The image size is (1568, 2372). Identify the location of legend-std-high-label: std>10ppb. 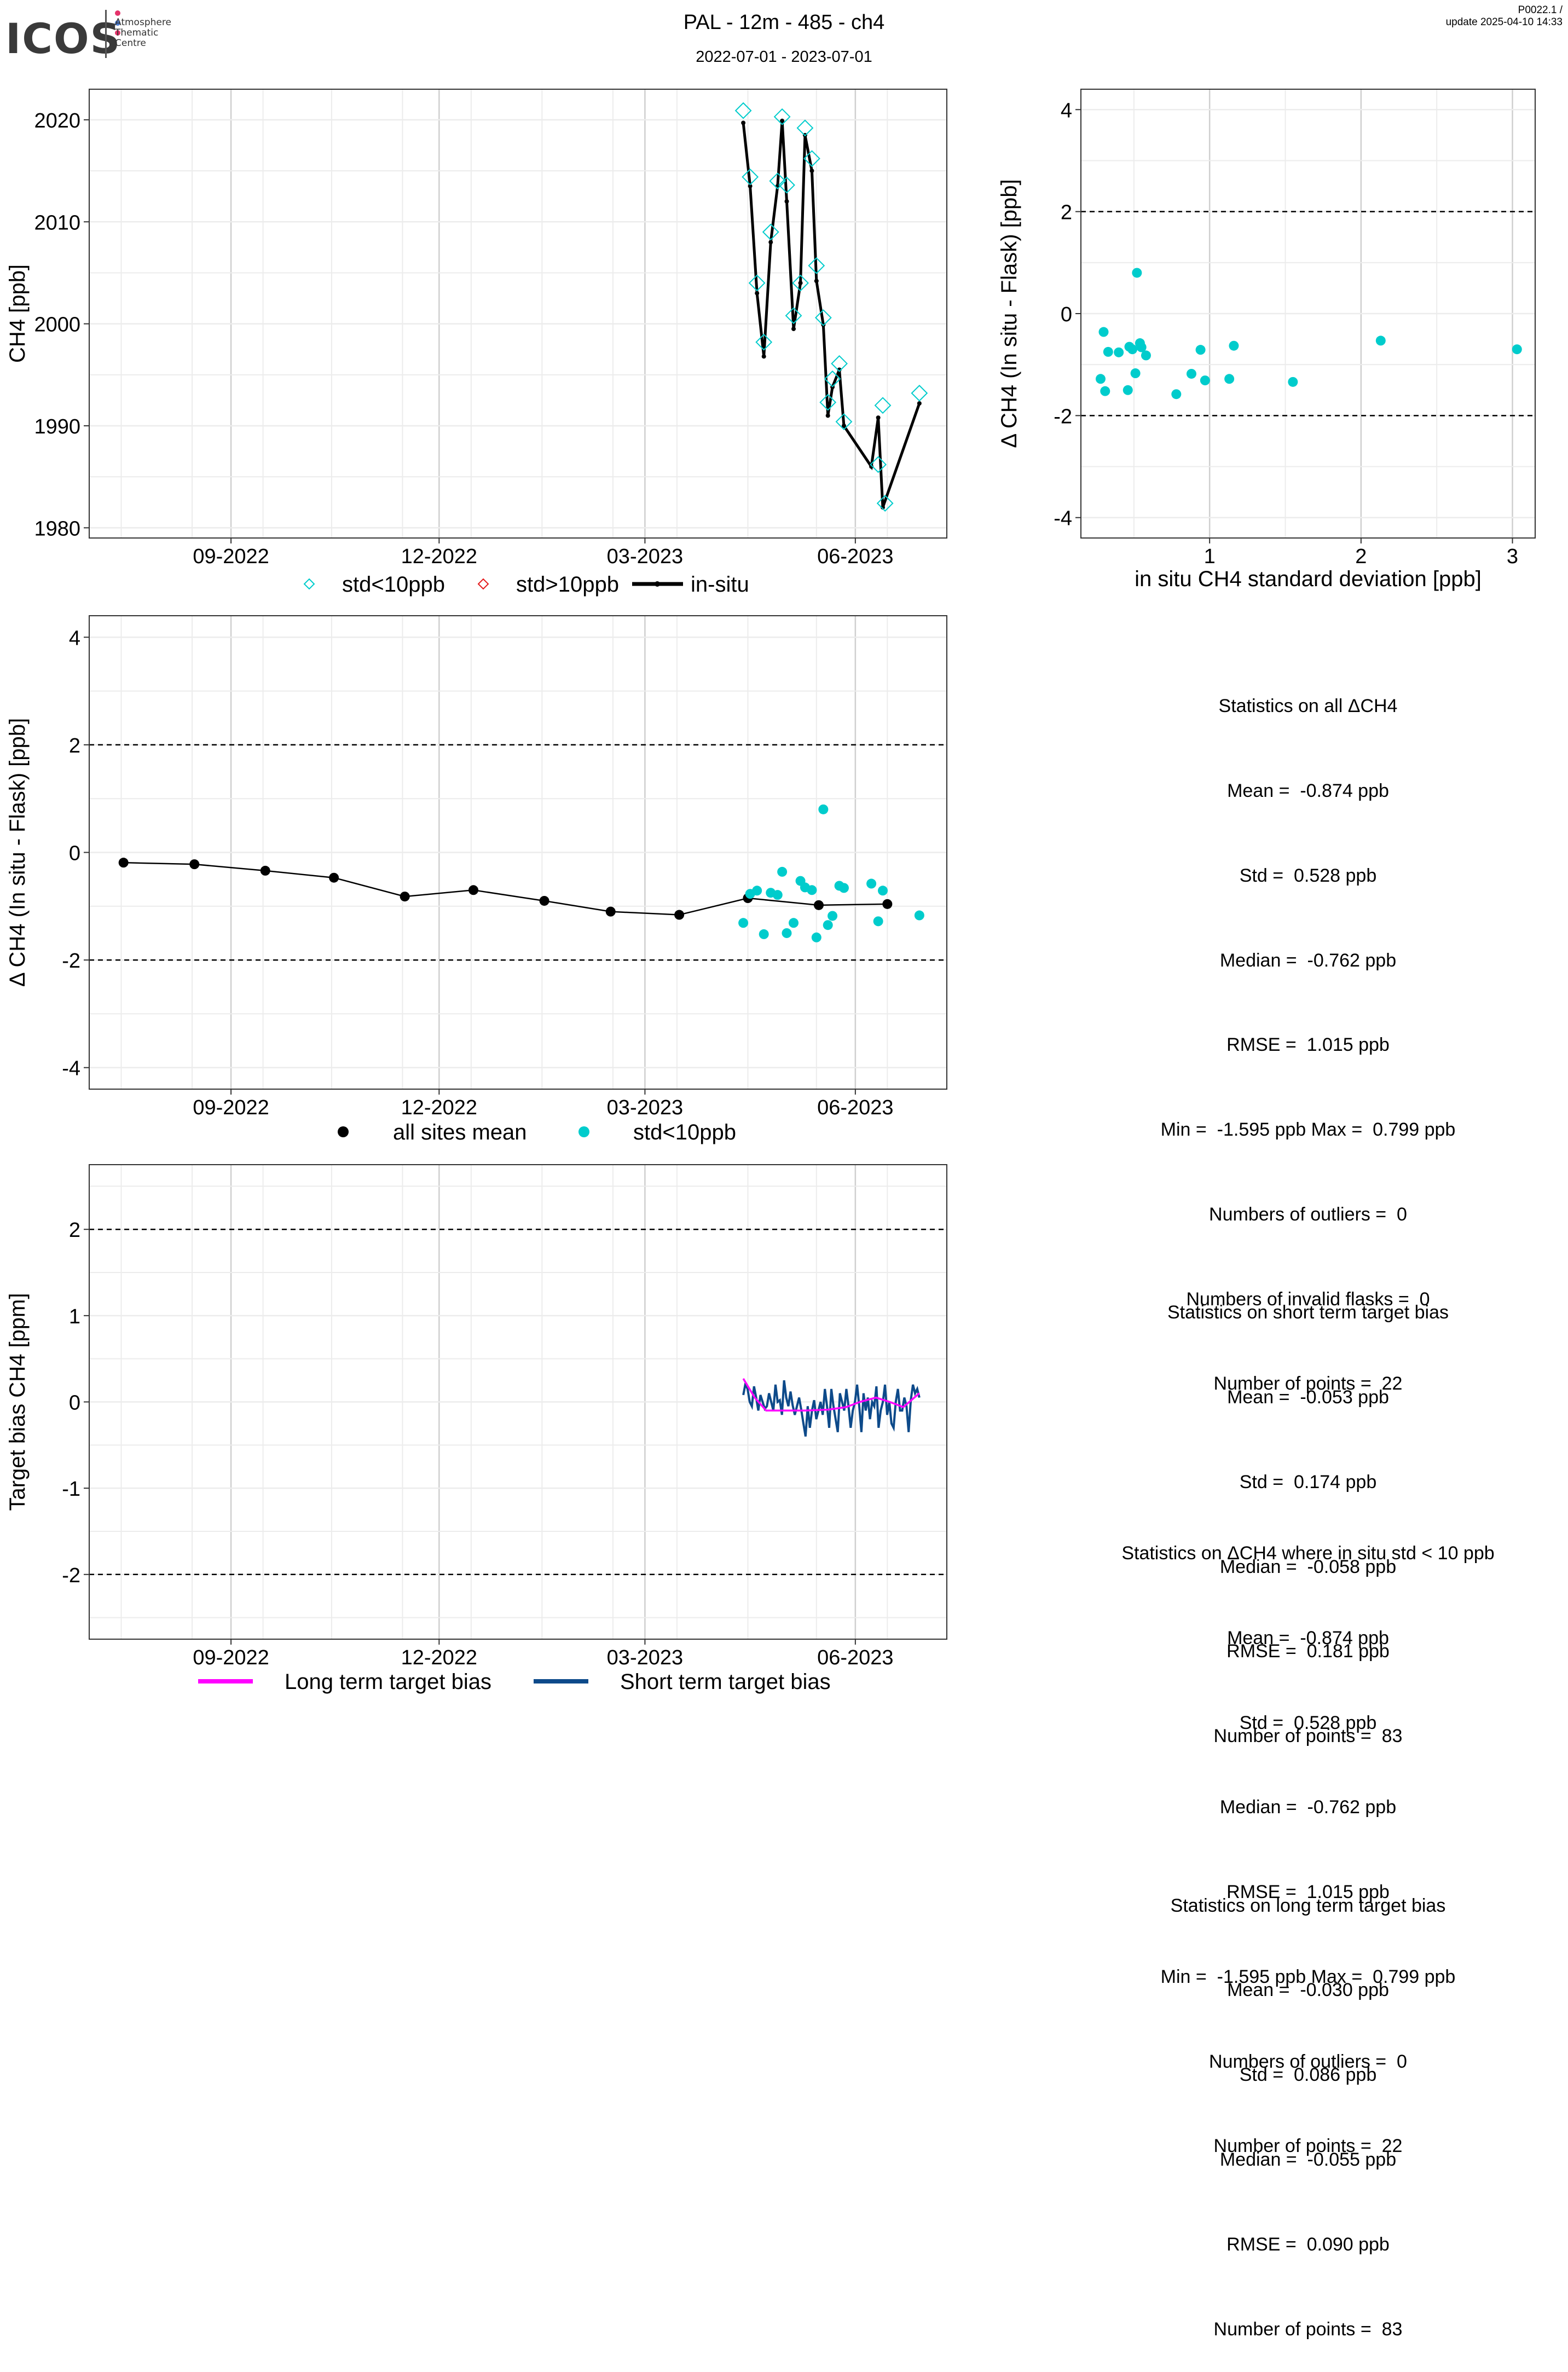
(567, 585).